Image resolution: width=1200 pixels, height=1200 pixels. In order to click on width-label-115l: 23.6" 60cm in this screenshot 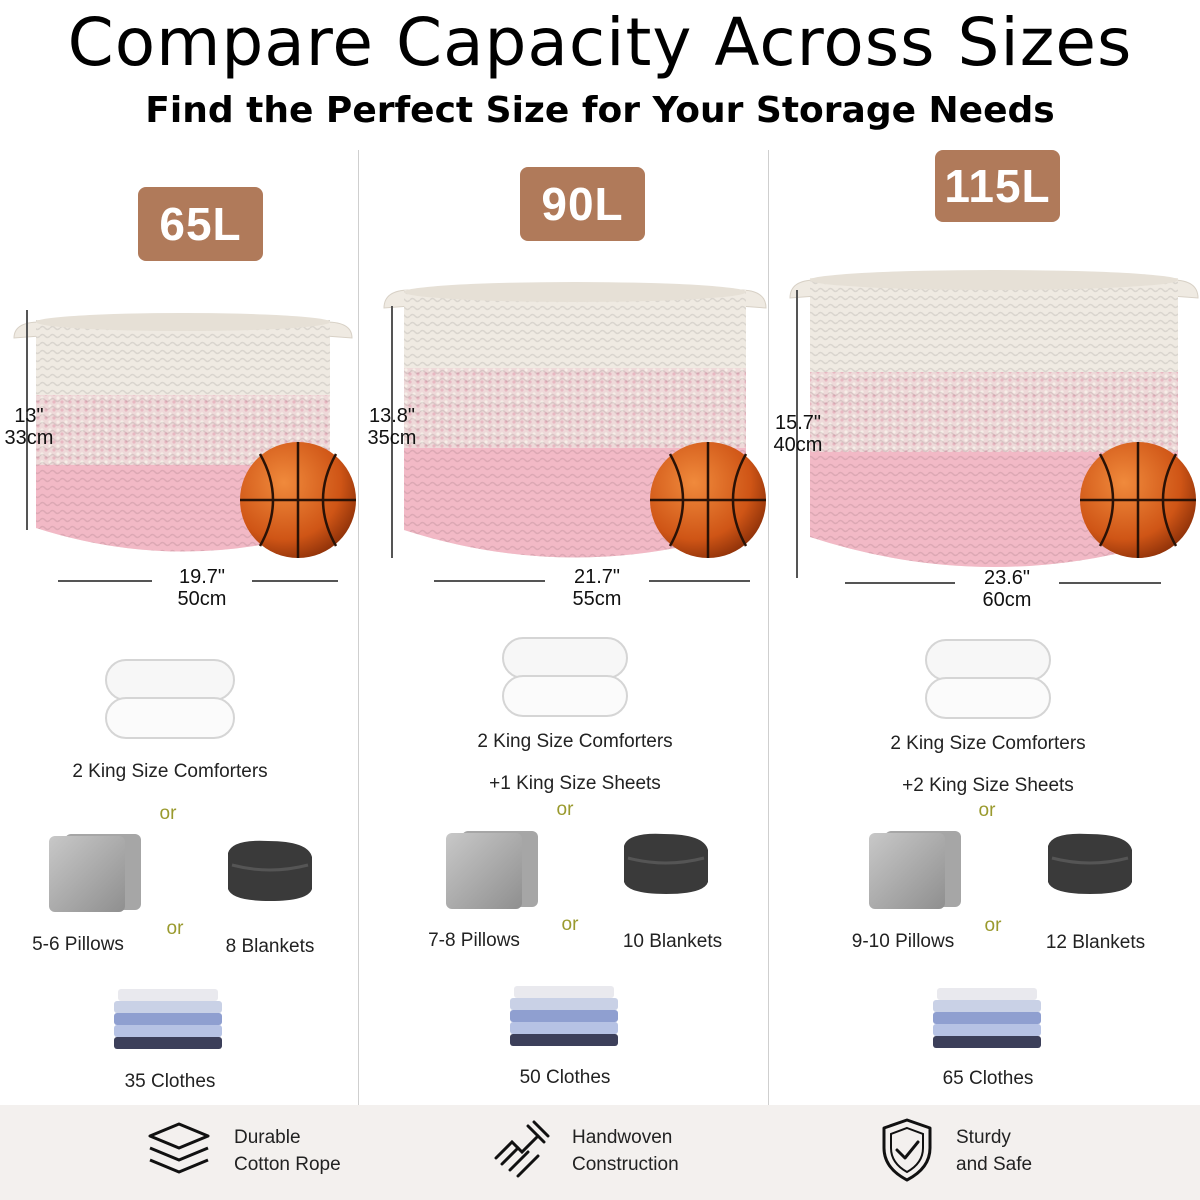, I will do `click(1007, 589)`.